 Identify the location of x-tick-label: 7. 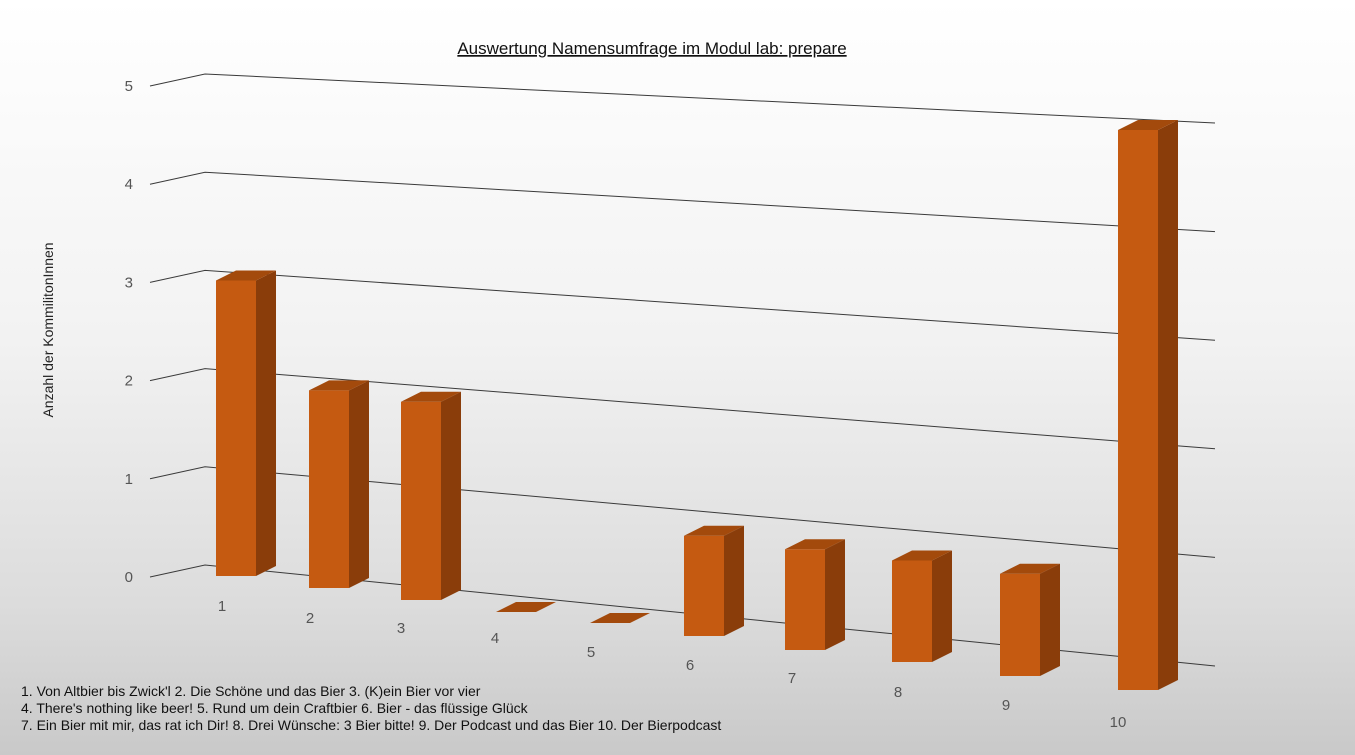
(792, 678).